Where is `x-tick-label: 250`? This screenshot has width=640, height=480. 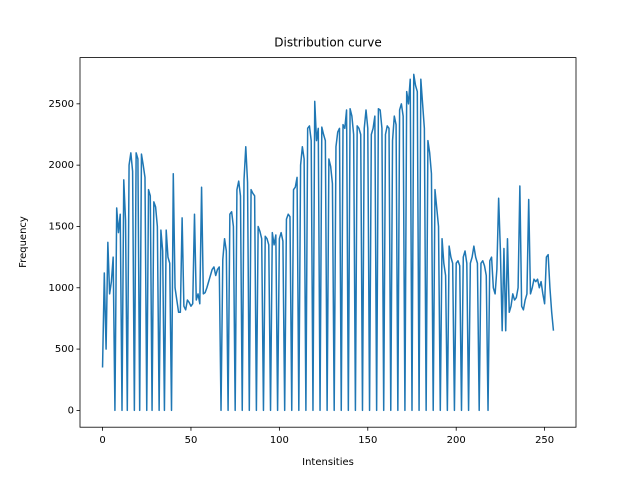 x-tick-label: 250 is located at coordinates (544, 440).